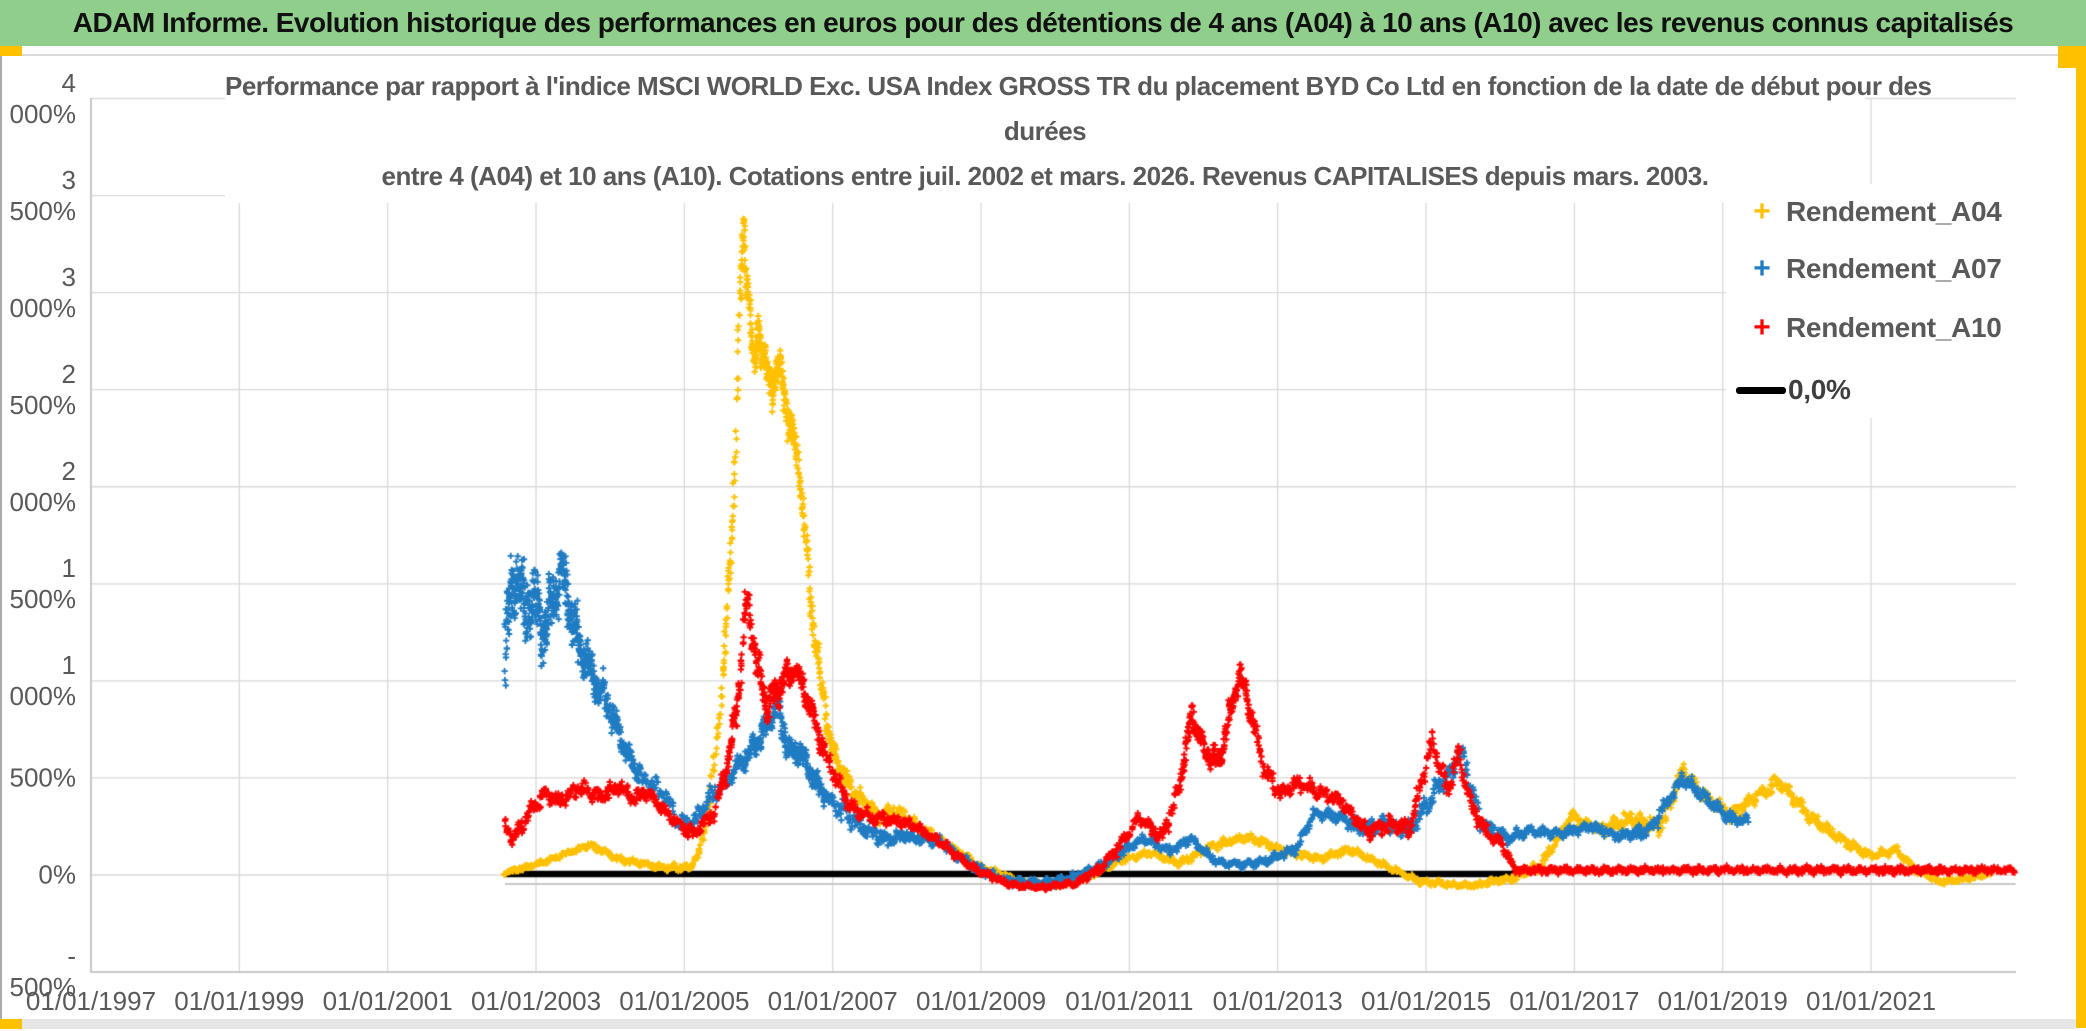  Describe the element at coordinates (43, 680) in the screenshot. I see `y-tick-label: 1 000%` at that location.